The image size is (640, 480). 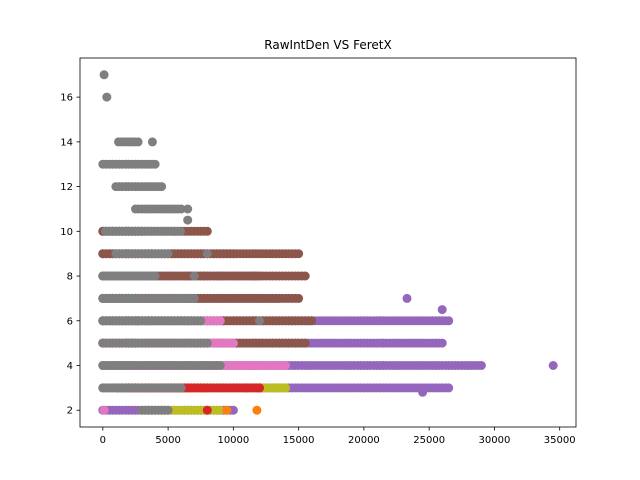 I want to click on y-tick-label: 14, so click(x=66, y=142).